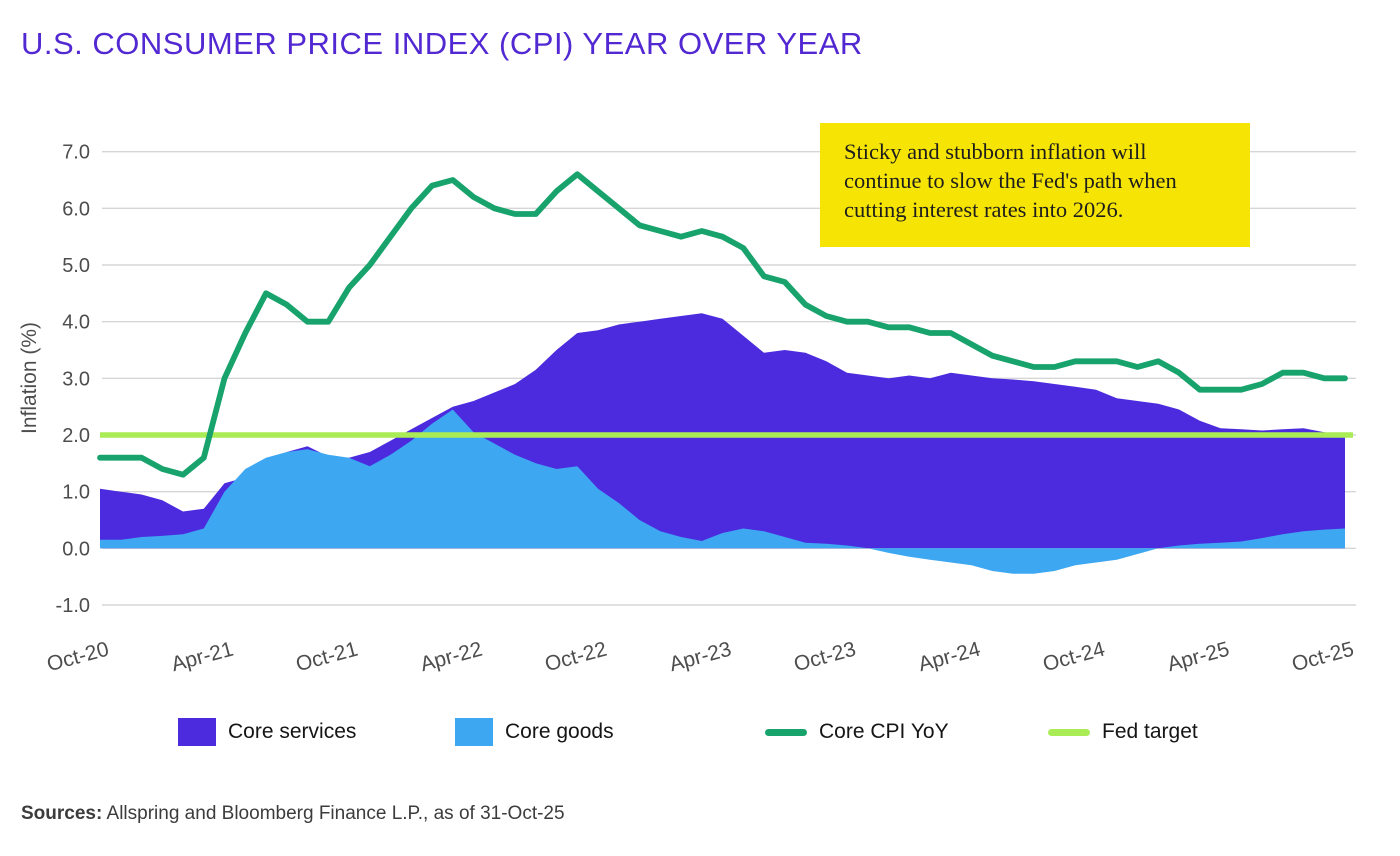 The image size is (1400, 856). I want to click on x-tick-label: Apr-23, so click(700, 657).